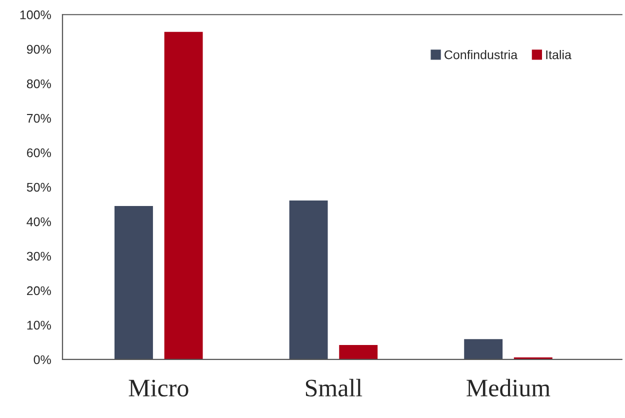 The image size is (625, 418). Describe the element at coordinates (508, 387) in the screenshot. I see `x-tick-label: Medium` at that location.